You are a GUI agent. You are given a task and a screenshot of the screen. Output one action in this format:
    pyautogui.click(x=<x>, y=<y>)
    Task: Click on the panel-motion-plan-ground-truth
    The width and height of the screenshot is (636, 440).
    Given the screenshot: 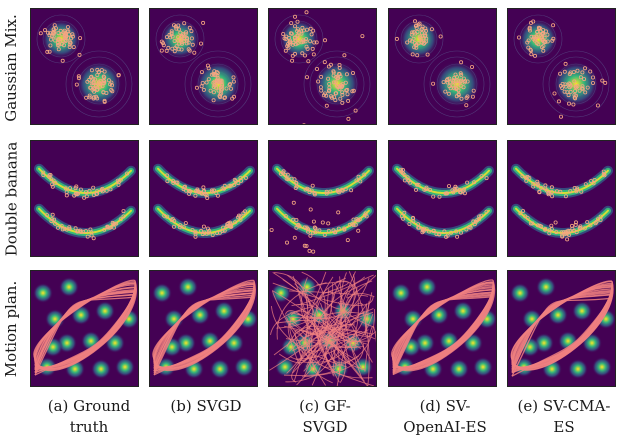 What is the action you would take?
    pyautogui.click(x=84, y=328)
    